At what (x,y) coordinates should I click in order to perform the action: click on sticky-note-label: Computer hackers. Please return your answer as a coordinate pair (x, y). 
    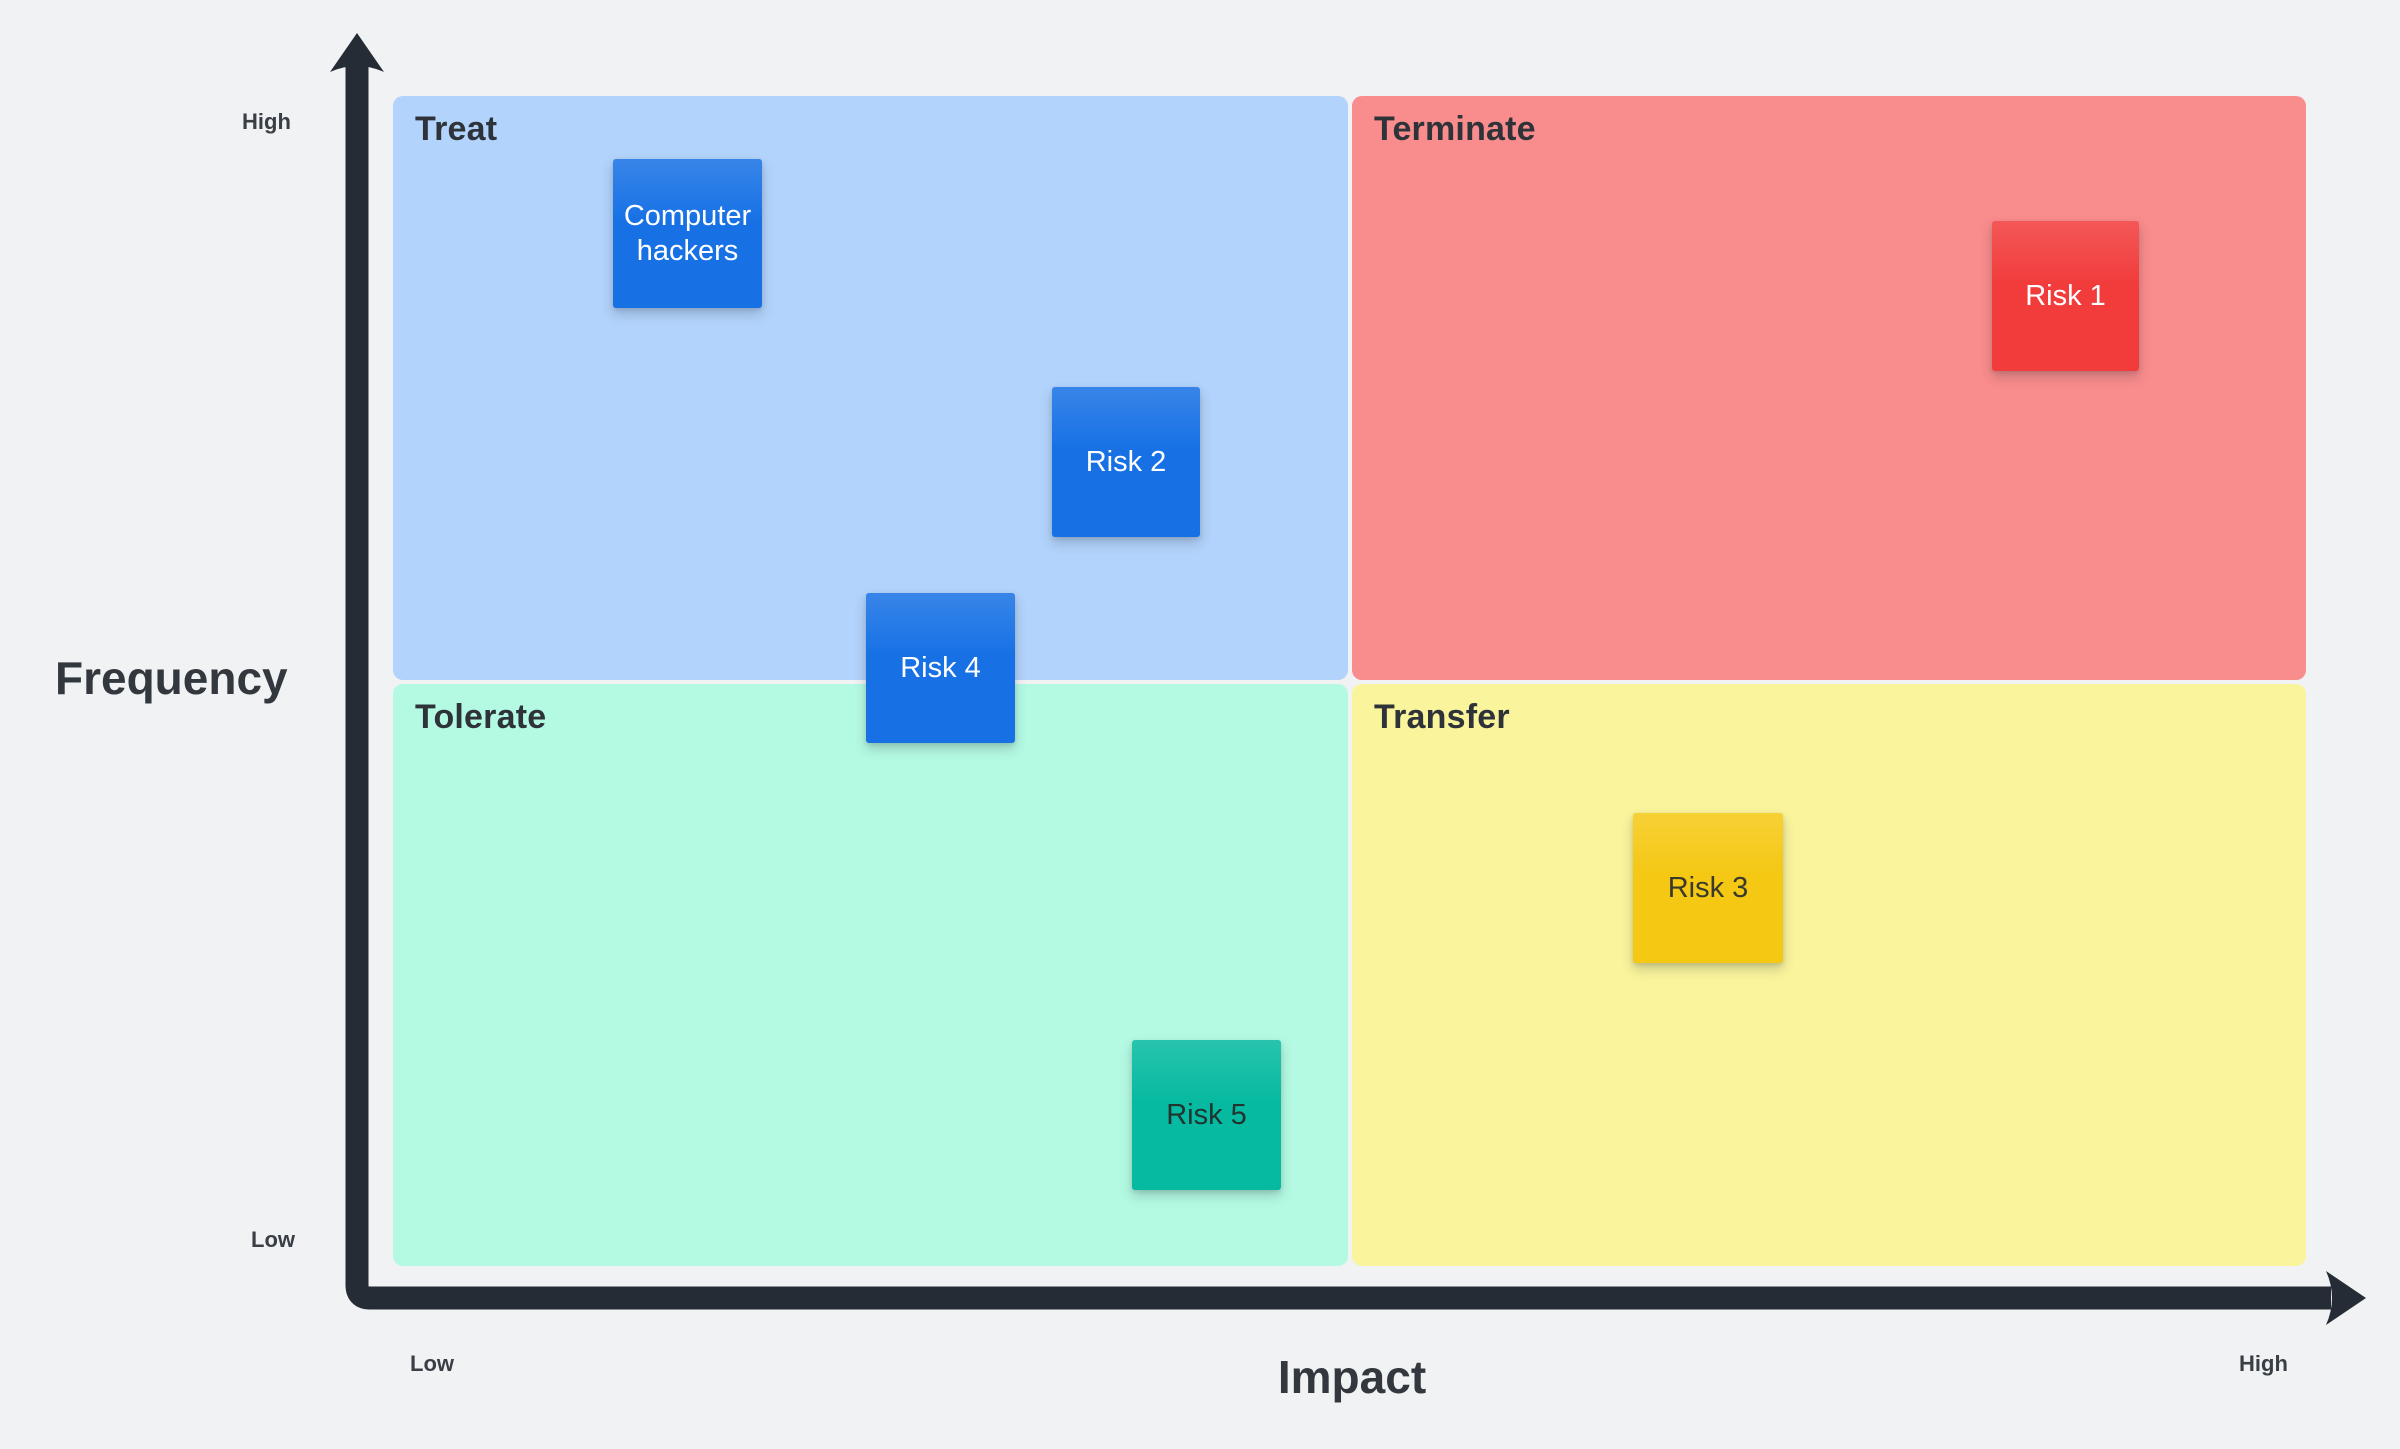
    Looking at the image, I should click on (687, 233).